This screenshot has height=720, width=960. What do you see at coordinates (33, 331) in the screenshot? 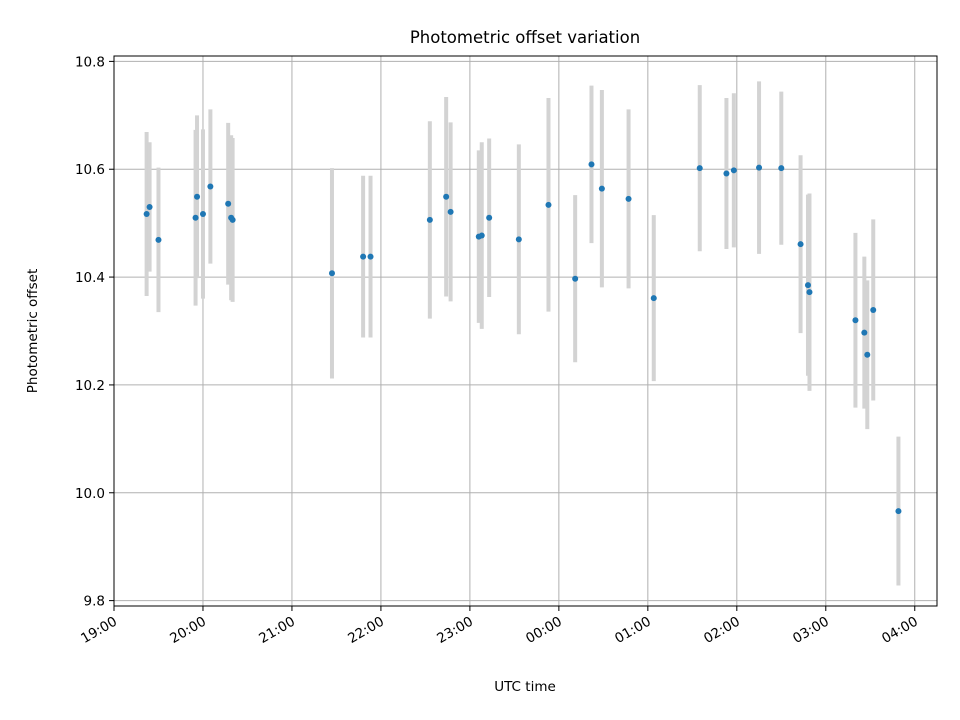
I see `y-axis-label: Photometric offset` at bounding box center [33, 331].